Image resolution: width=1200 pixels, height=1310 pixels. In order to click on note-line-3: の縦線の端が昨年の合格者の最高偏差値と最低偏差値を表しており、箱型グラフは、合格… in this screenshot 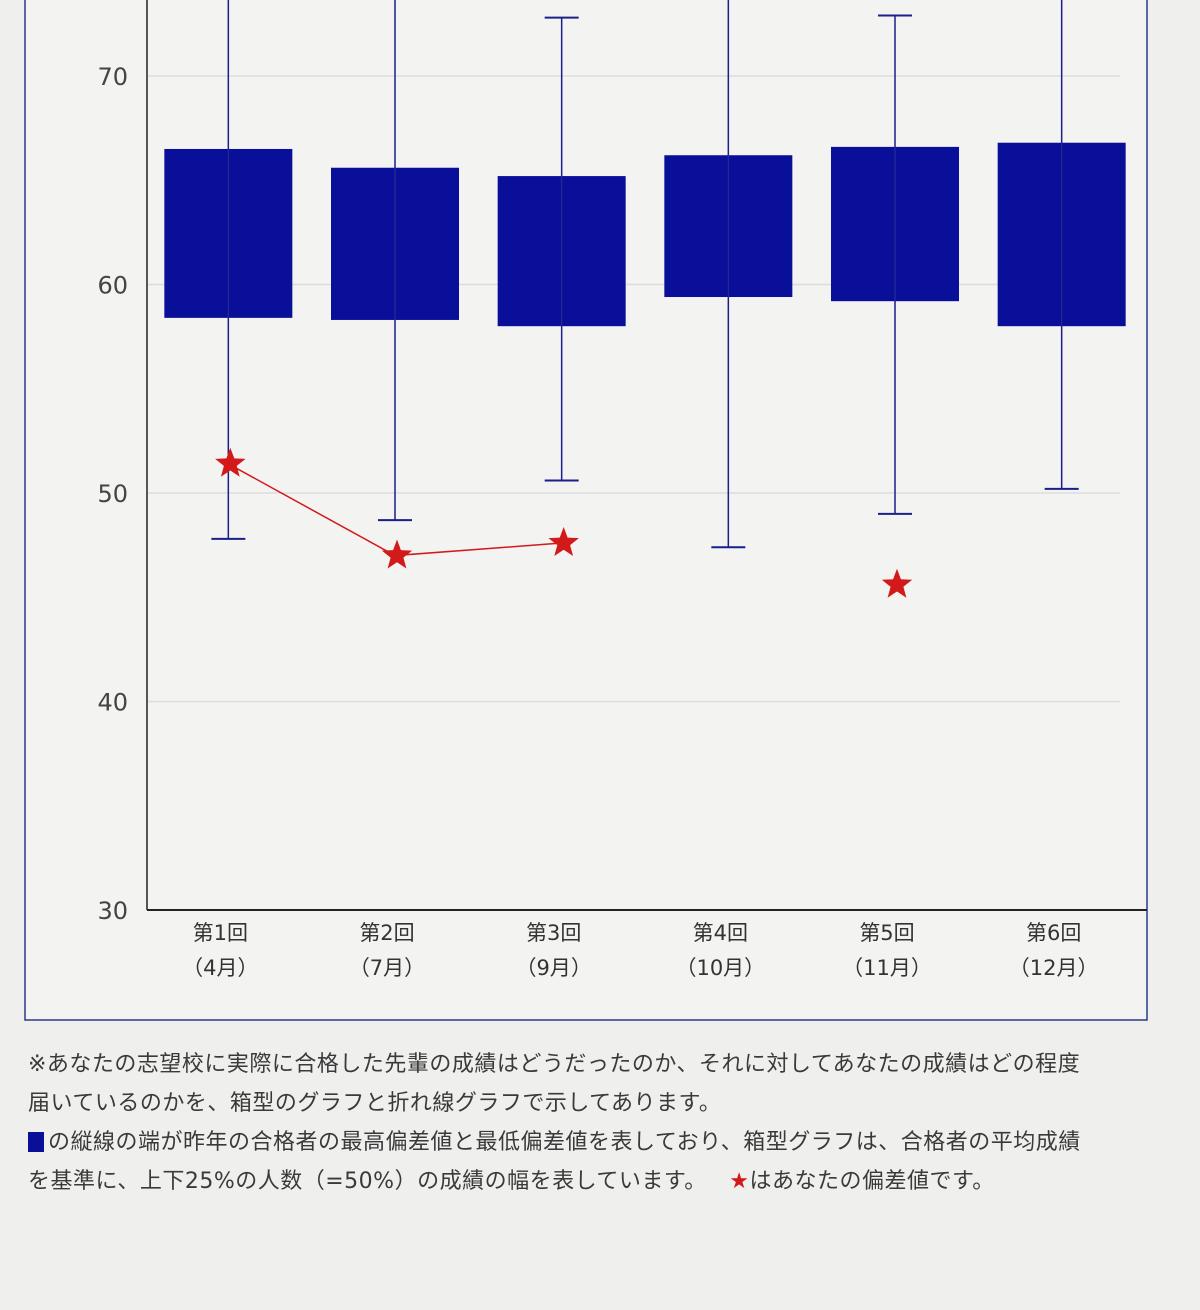, I will do `click(564, 1142)`.